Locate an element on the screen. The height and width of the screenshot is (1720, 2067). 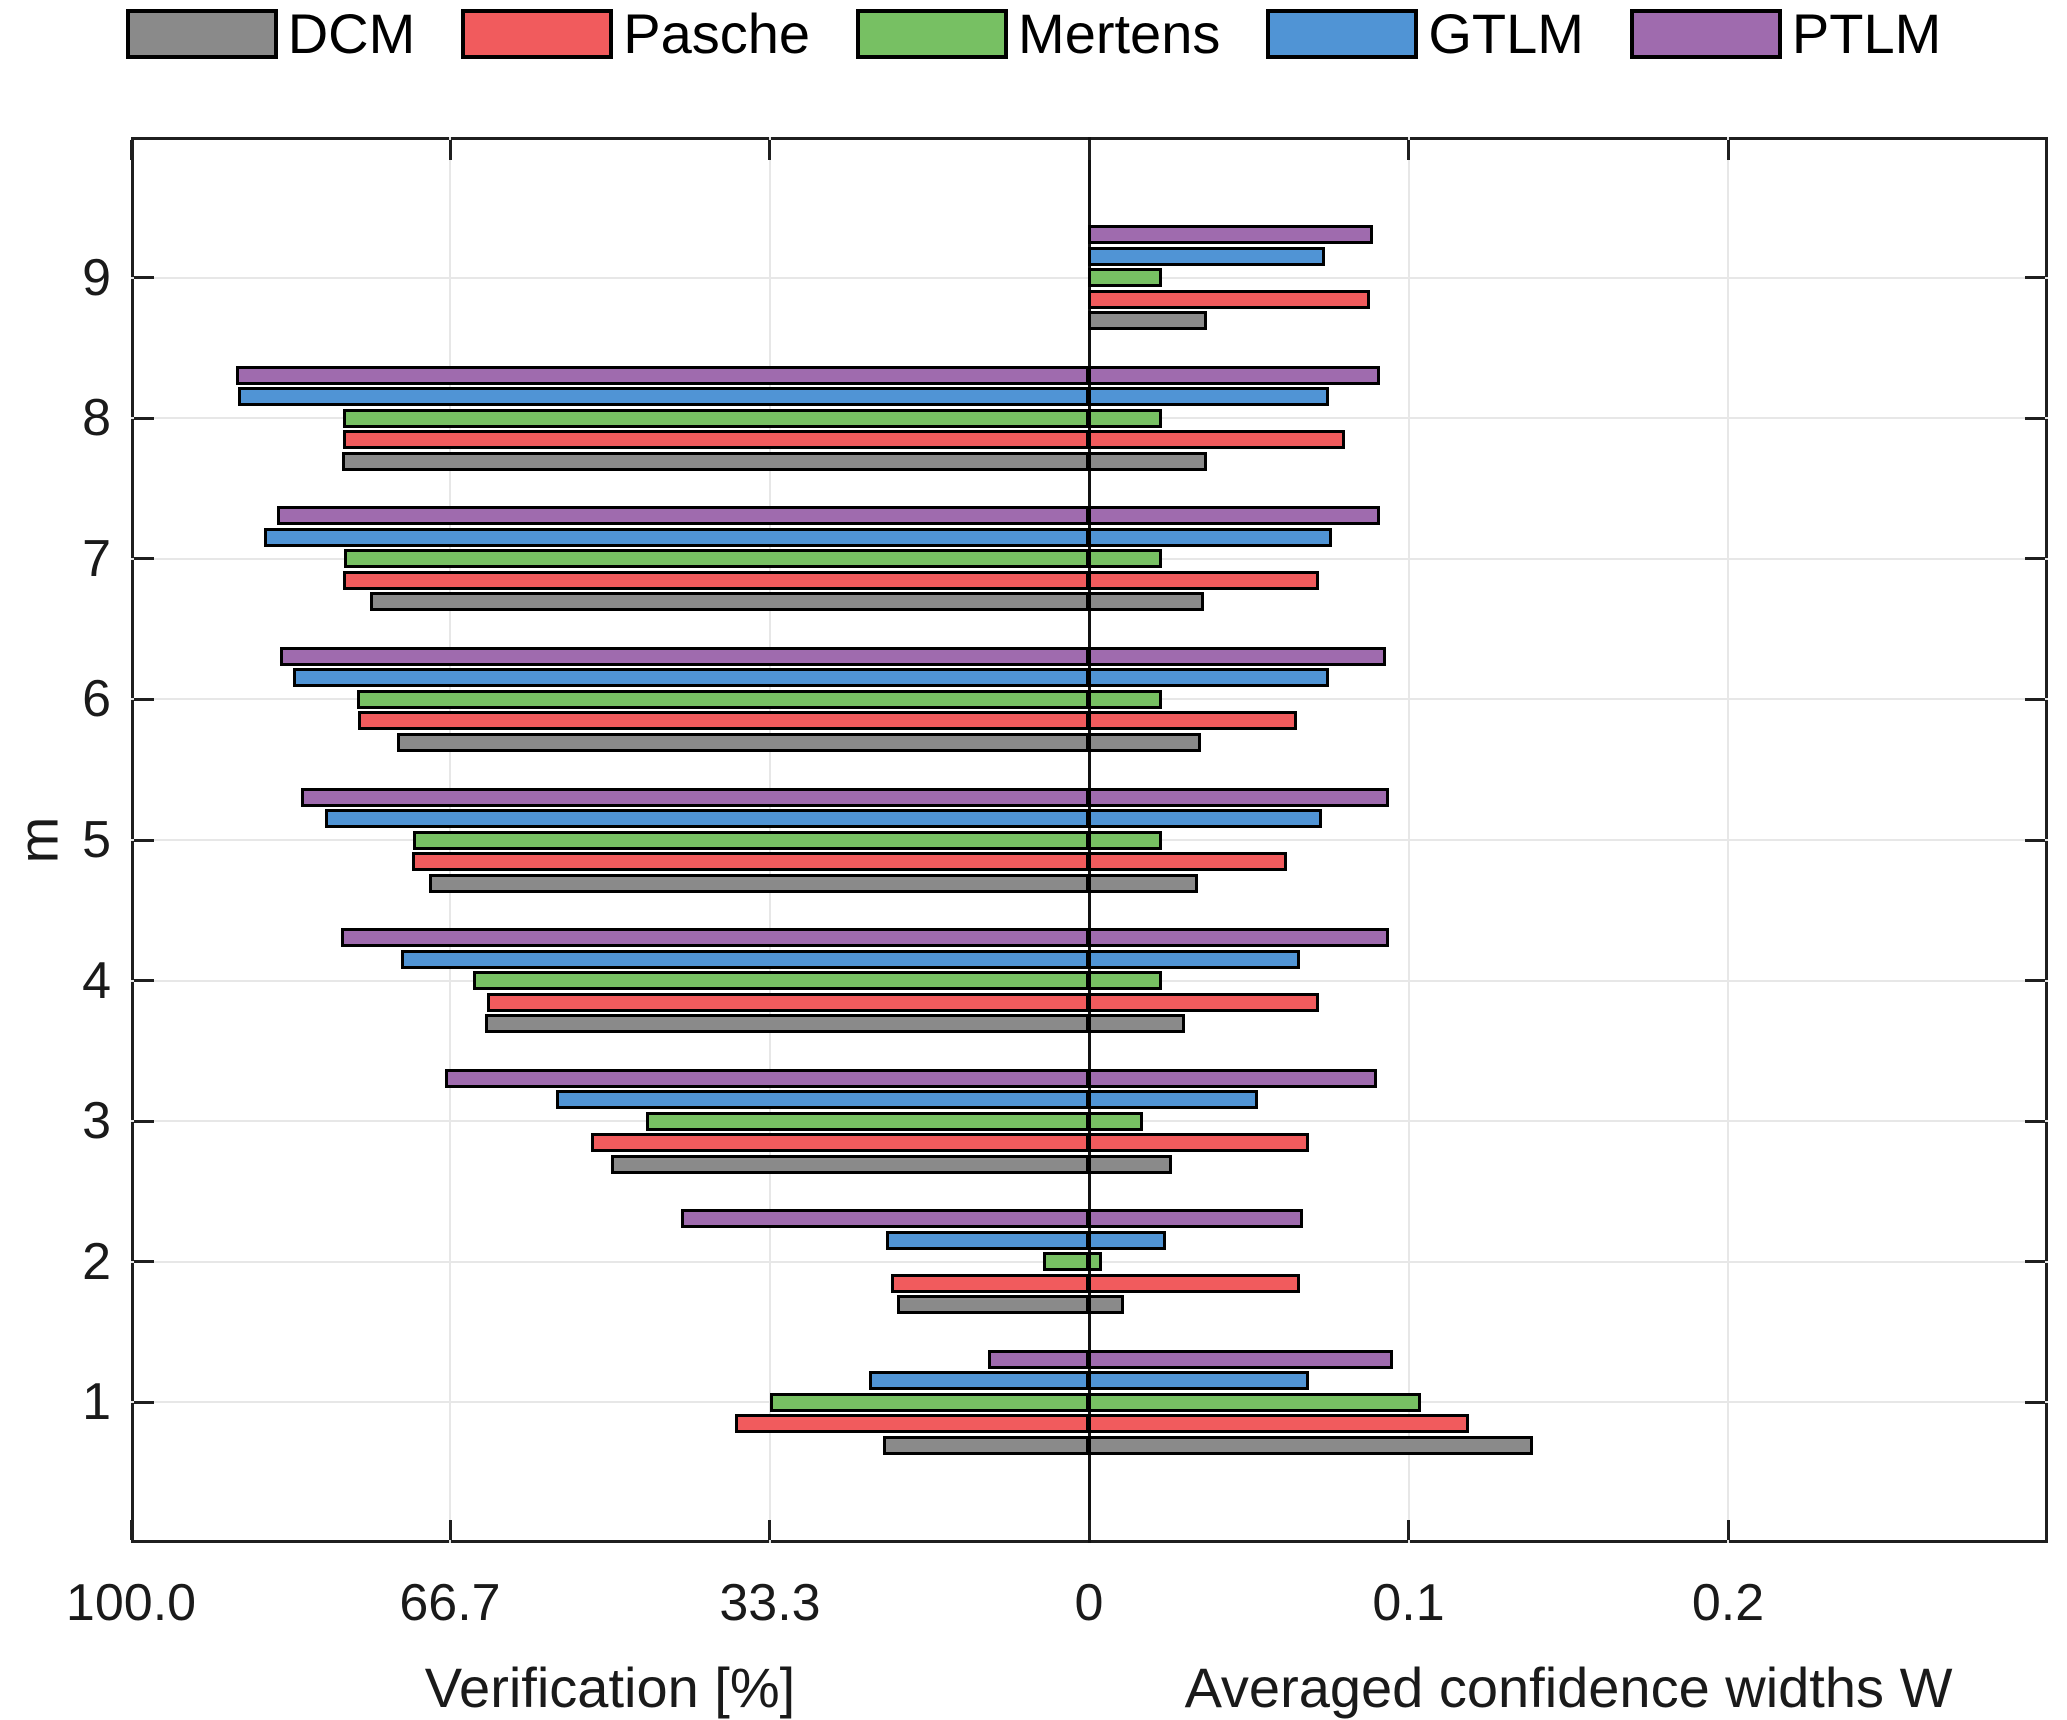
bar-pasche-m2-confidence-width is located at coordinates (1193, 1283).